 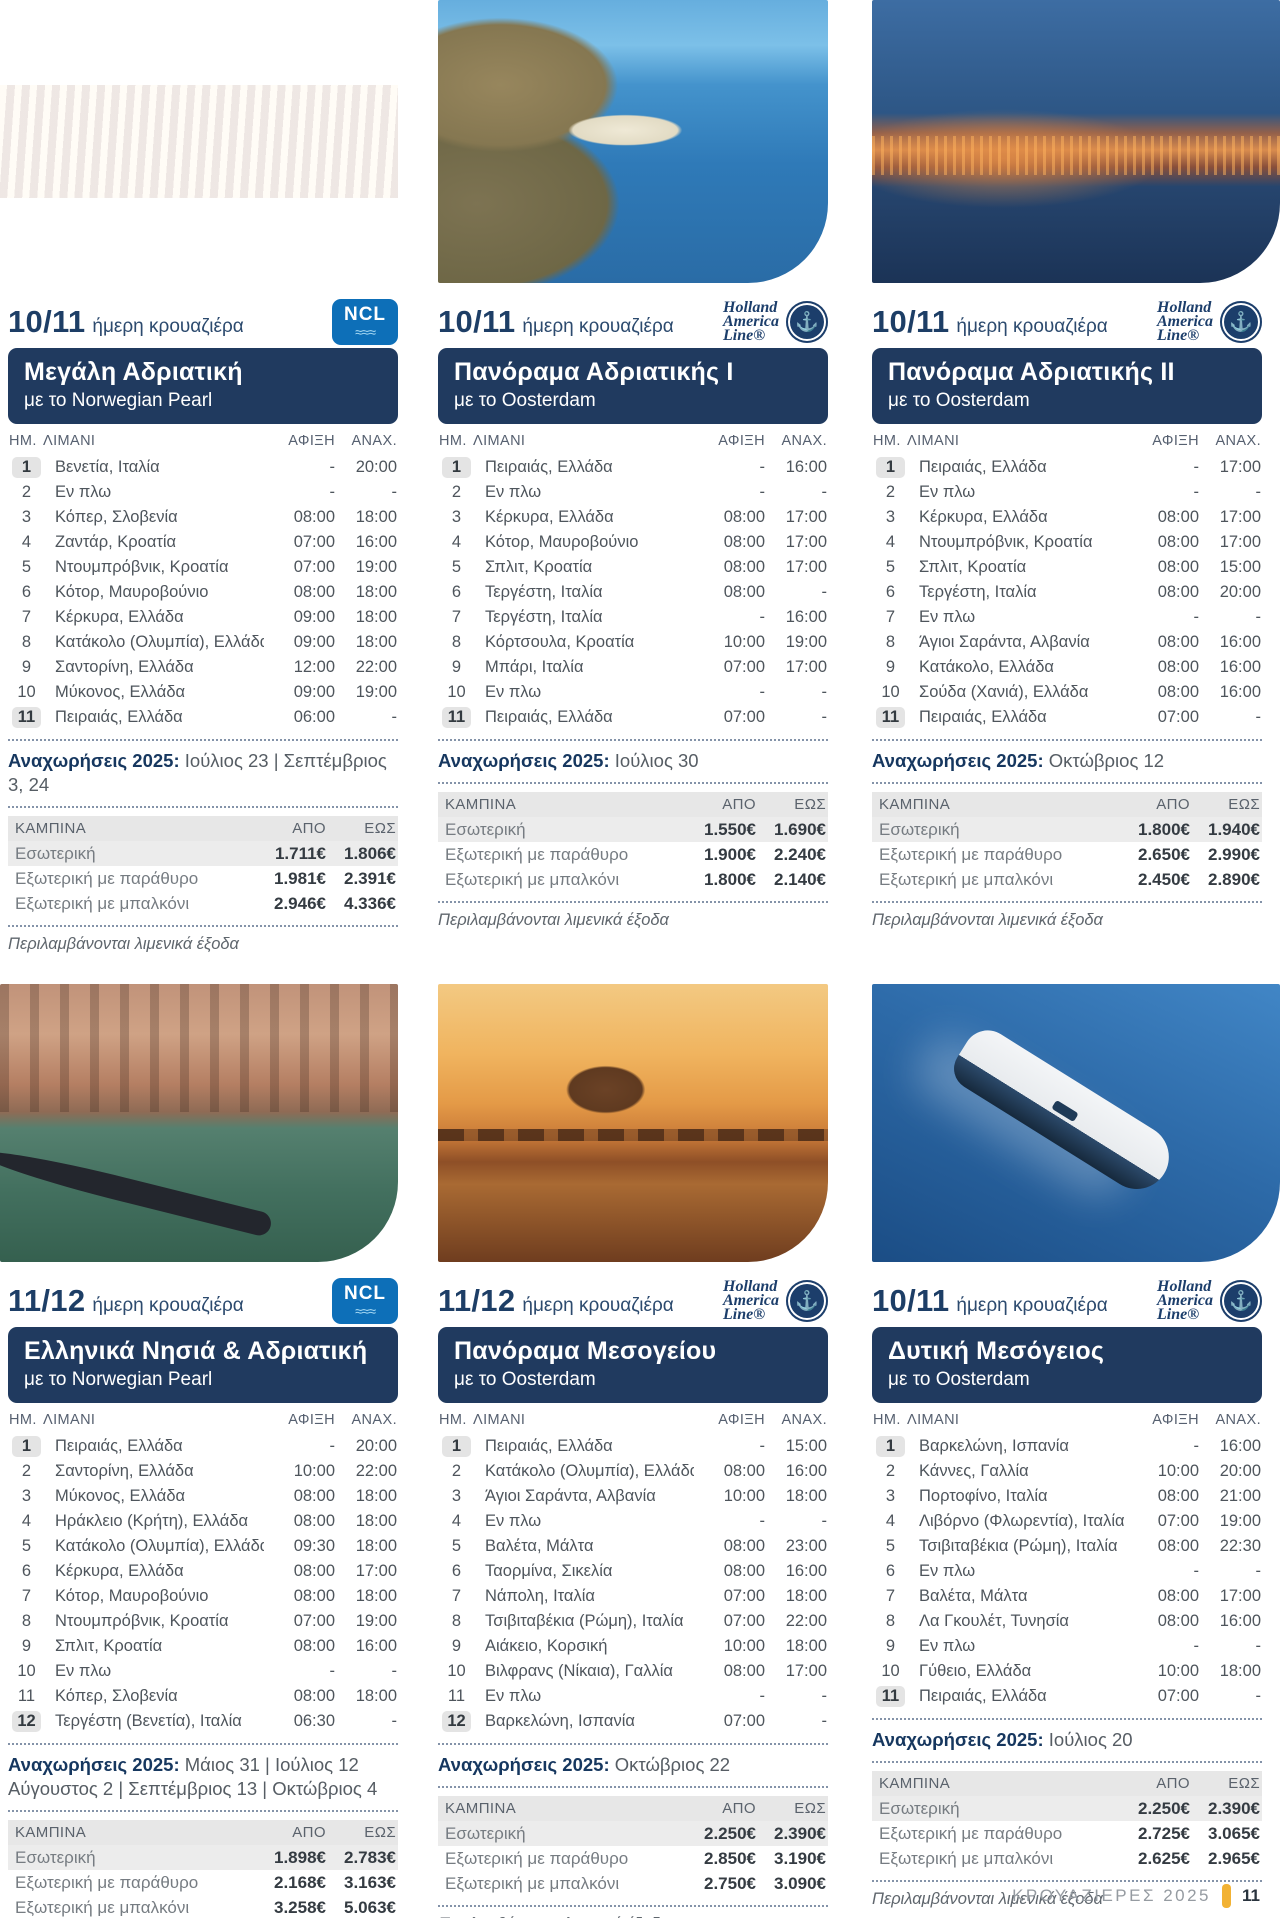 What do you see at coordinates (300, 853) in the screenshot?
I see `price-from-cell: 1.711€` at bounding box center [300, 853].